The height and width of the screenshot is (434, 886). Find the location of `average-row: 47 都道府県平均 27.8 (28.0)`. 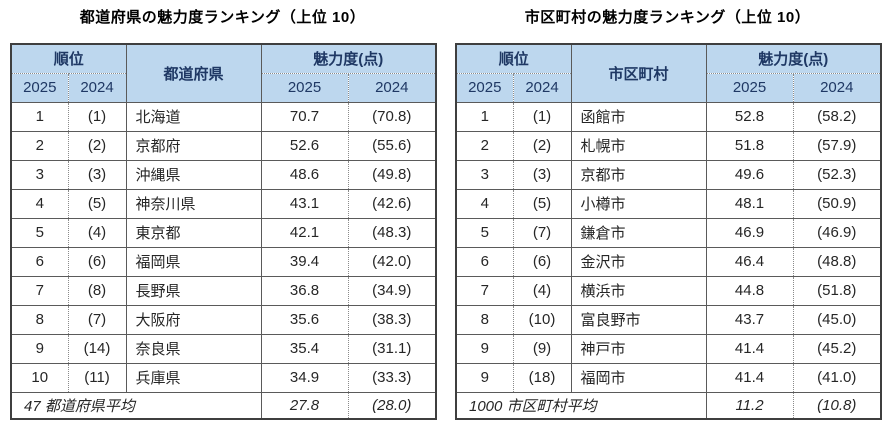

average-row: 47 都道府県平均 27.8 (28.0) is located at coordinates (223, 405).